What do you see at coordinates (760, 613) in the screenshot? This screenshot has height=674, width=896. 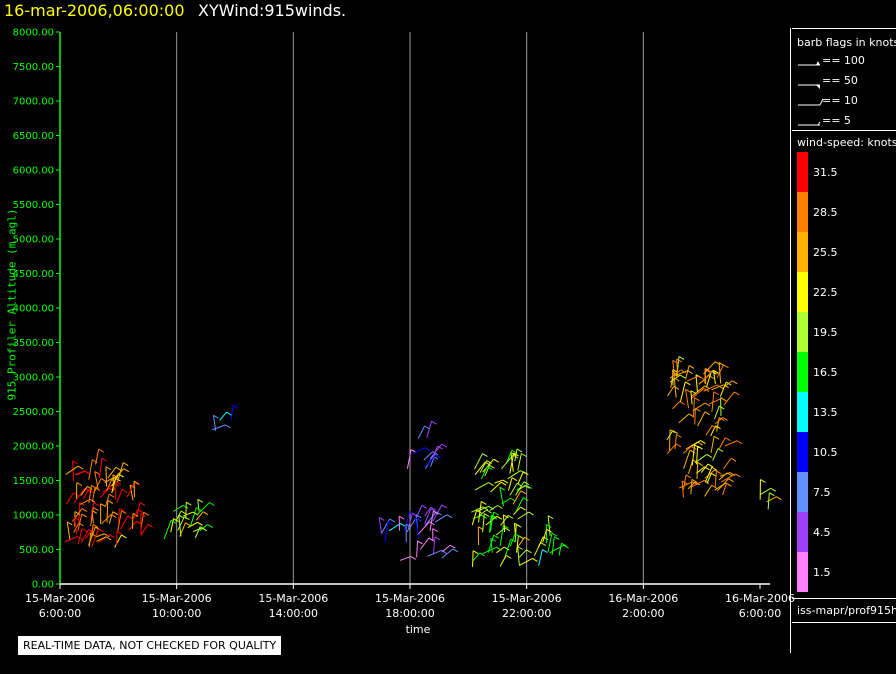 I see `x-tick-time: 6:00:00` at bounding box center [760, 613].